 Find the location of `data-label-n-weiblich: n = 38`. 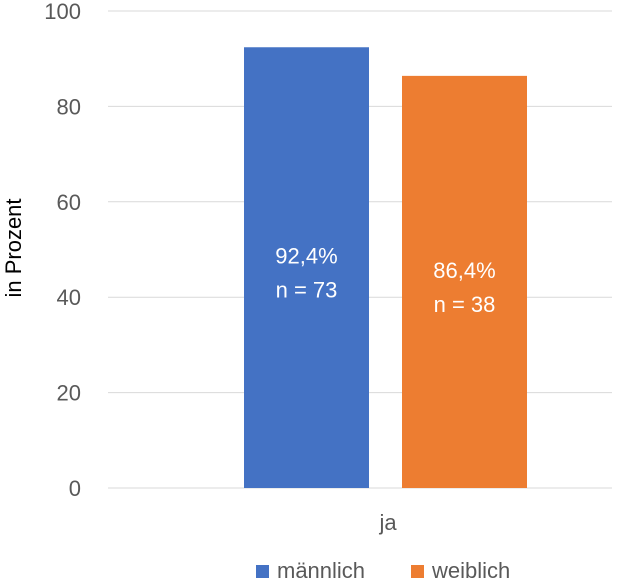

data-label-n-weiblich: n = 38 is located at coordinates (465, 304).